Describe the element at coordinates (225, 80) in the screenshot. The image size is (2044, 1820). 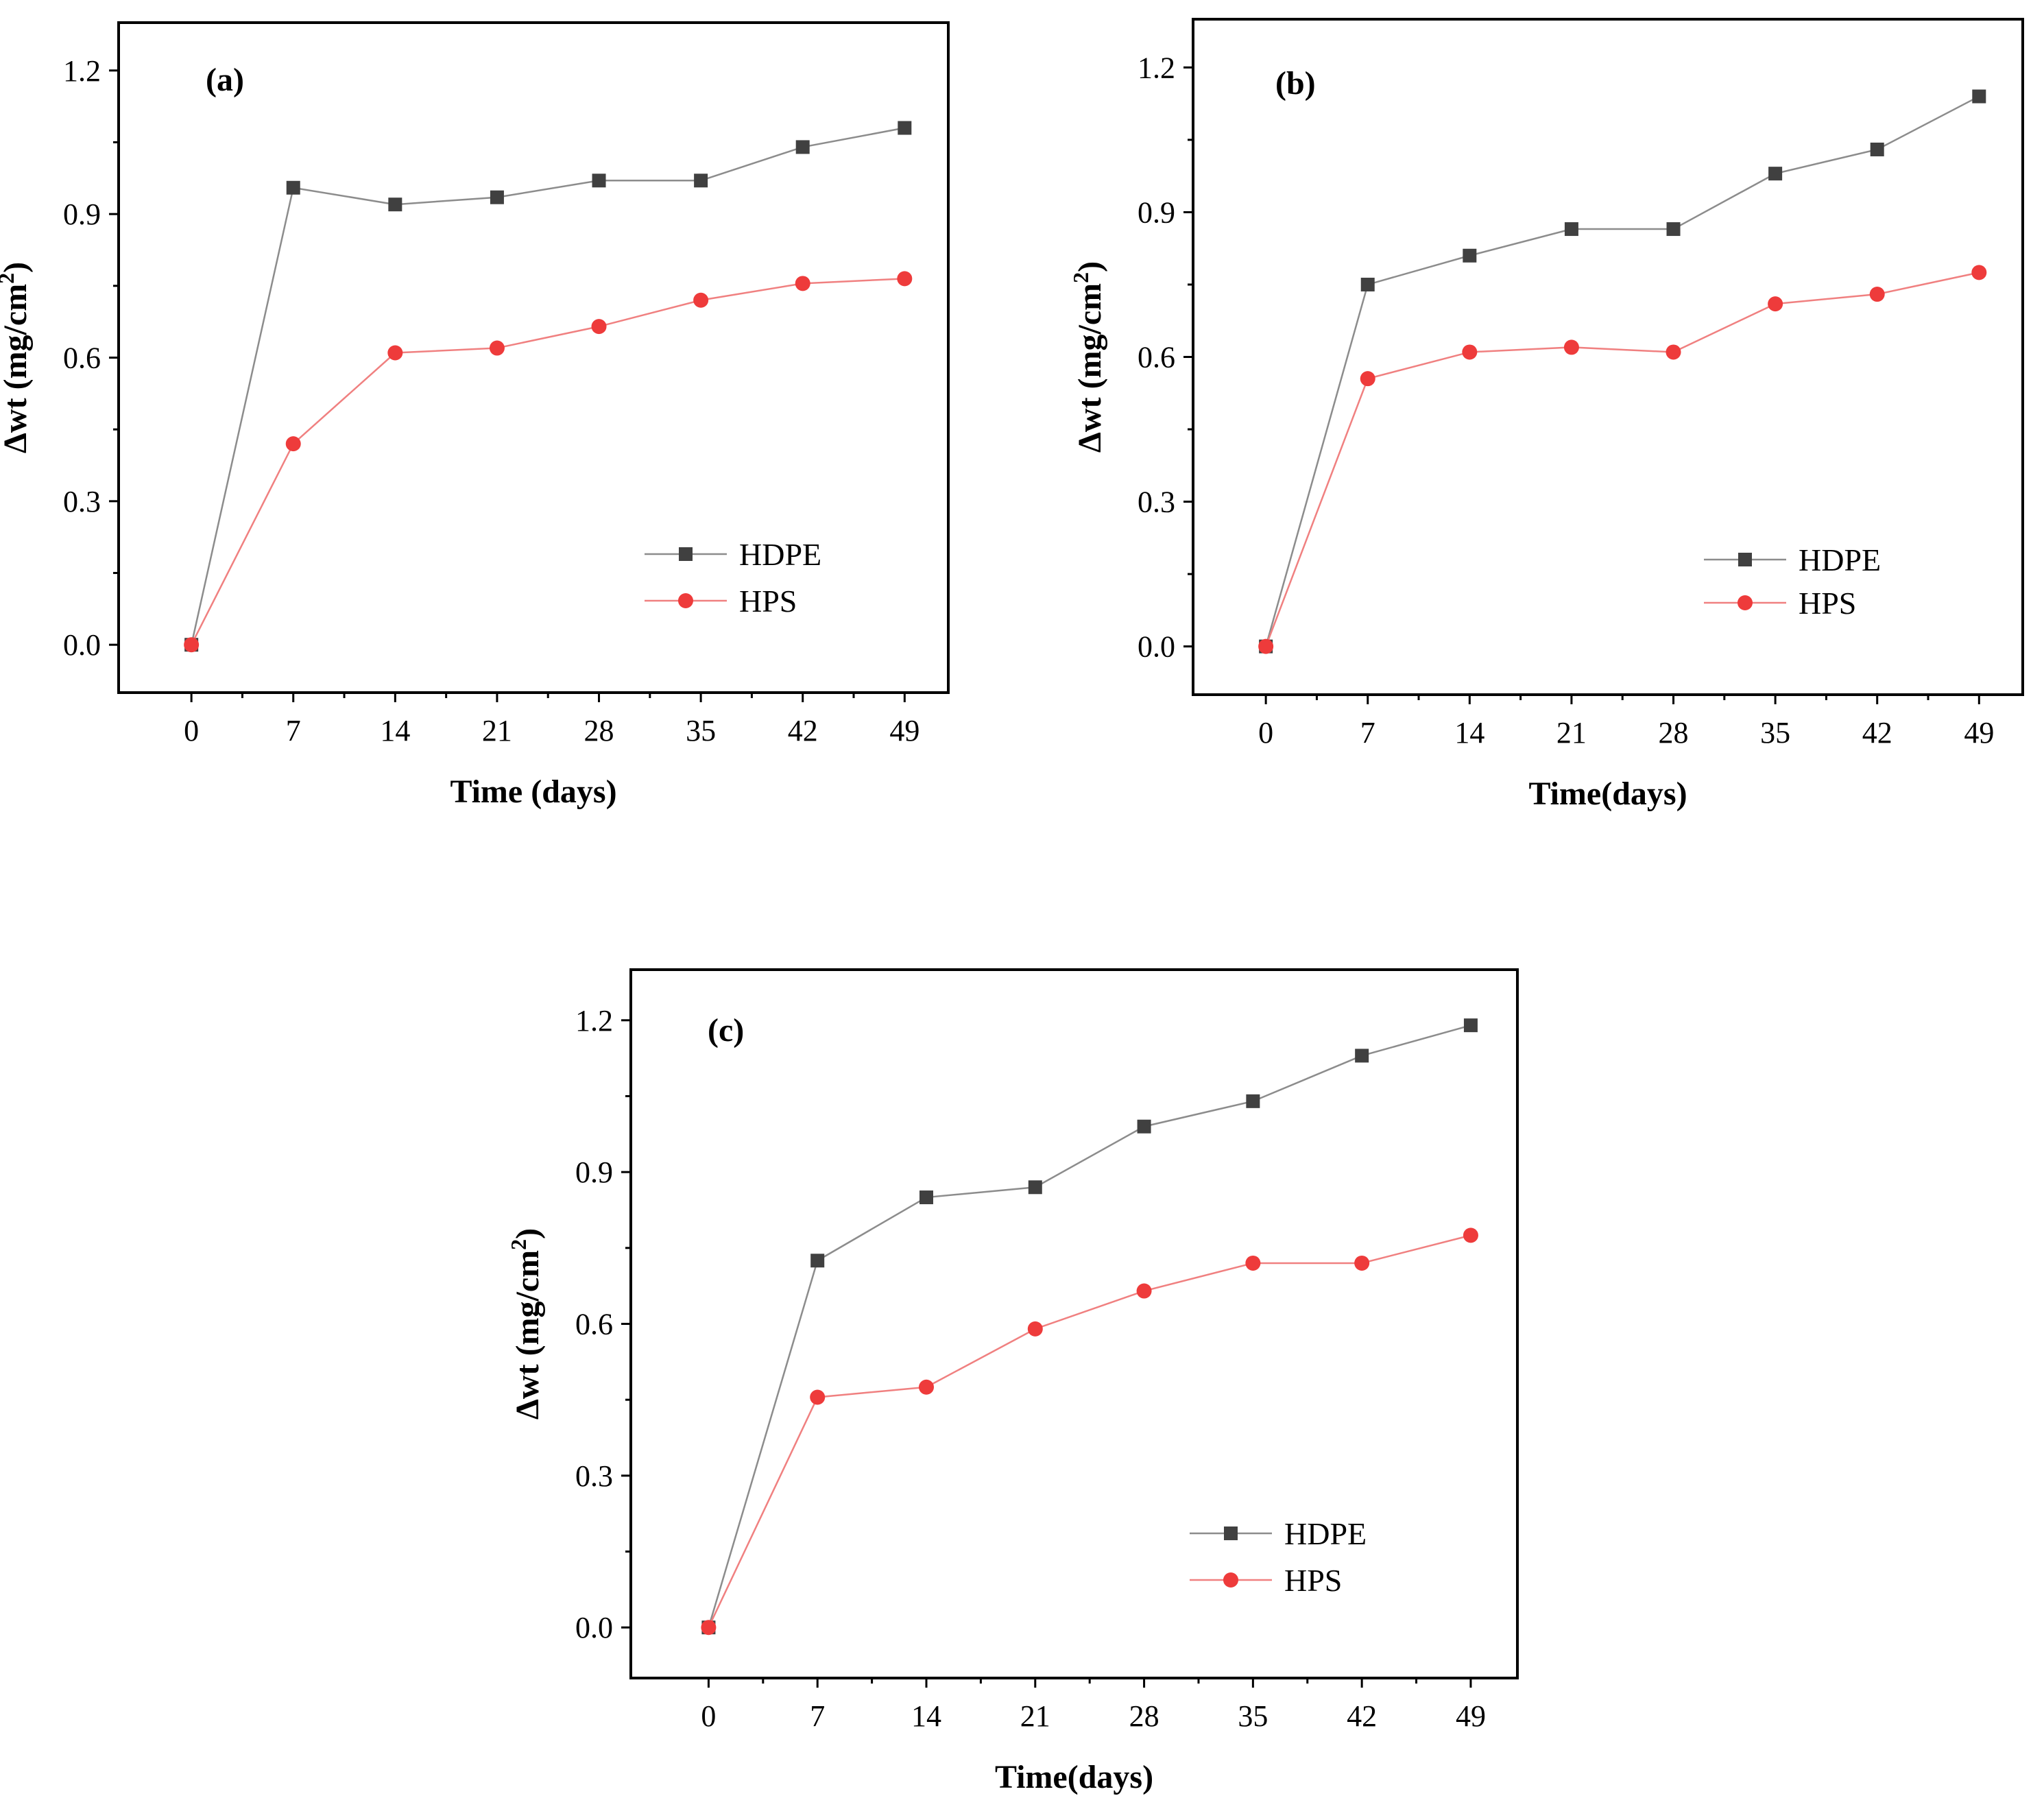
I see `panel-label: (a)` at that location.